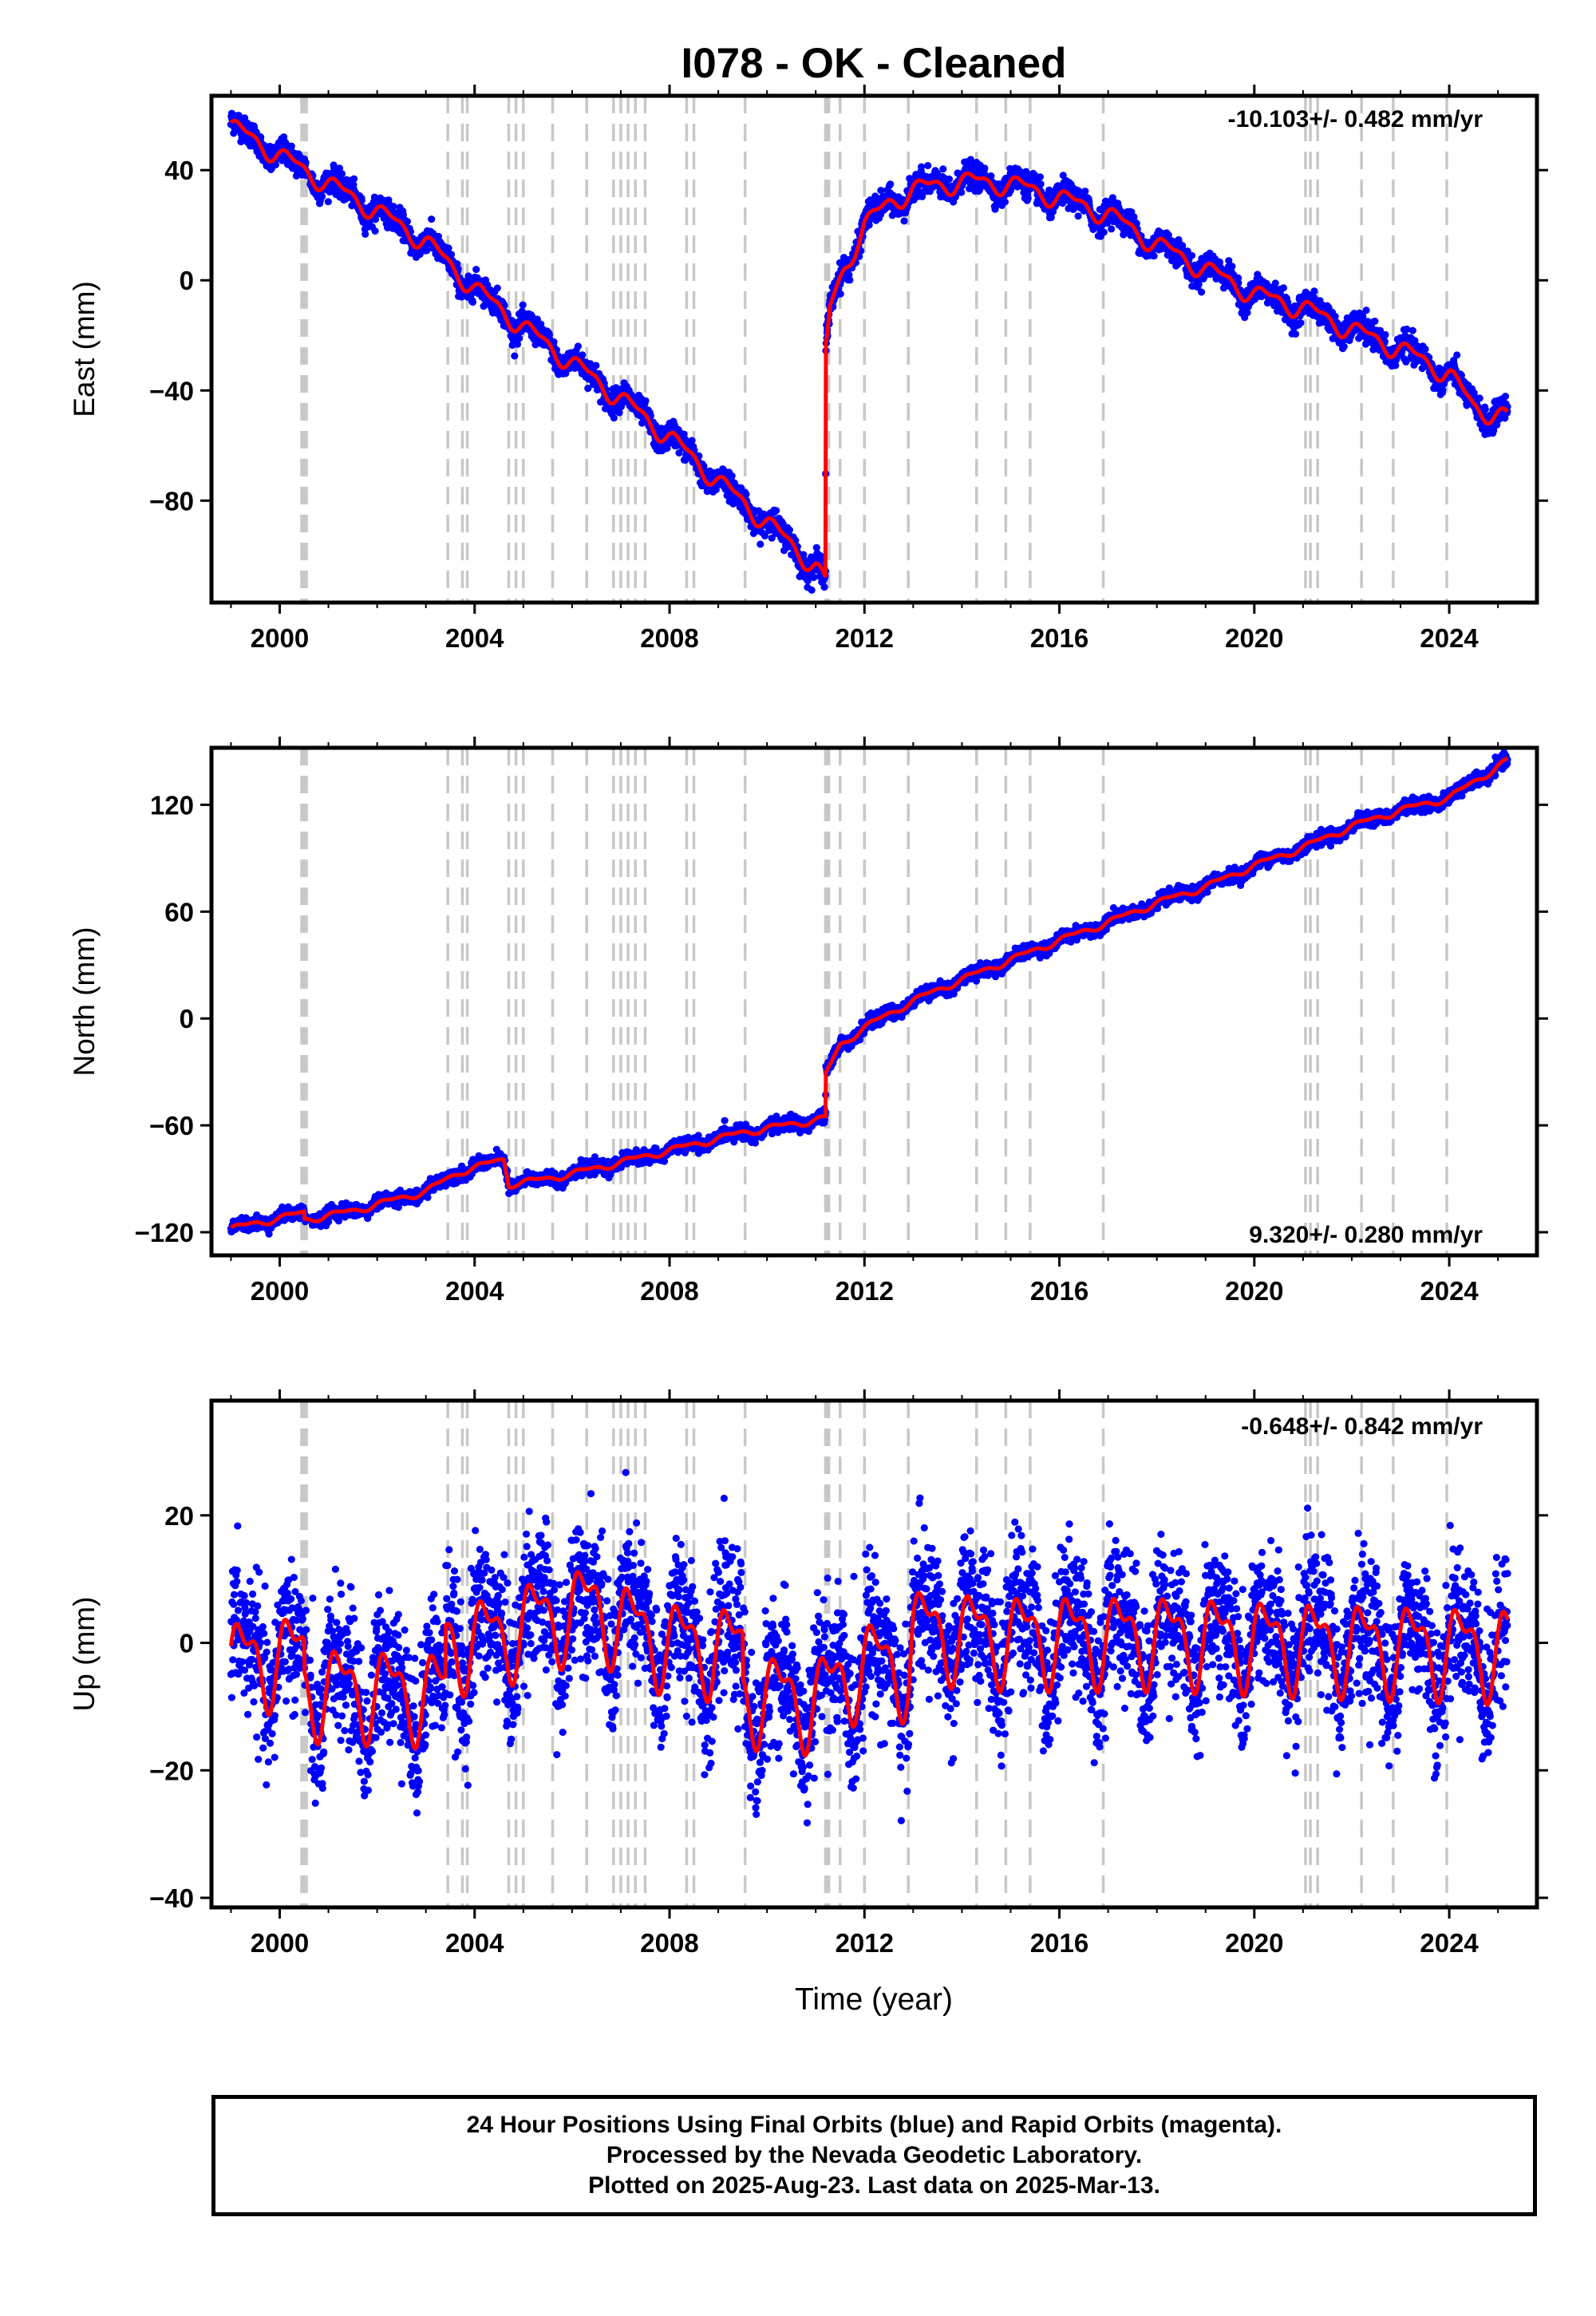  Describe the element at coordinates (164, 1232) in the screenshot. I see `y-tick-label: −120` at that location.